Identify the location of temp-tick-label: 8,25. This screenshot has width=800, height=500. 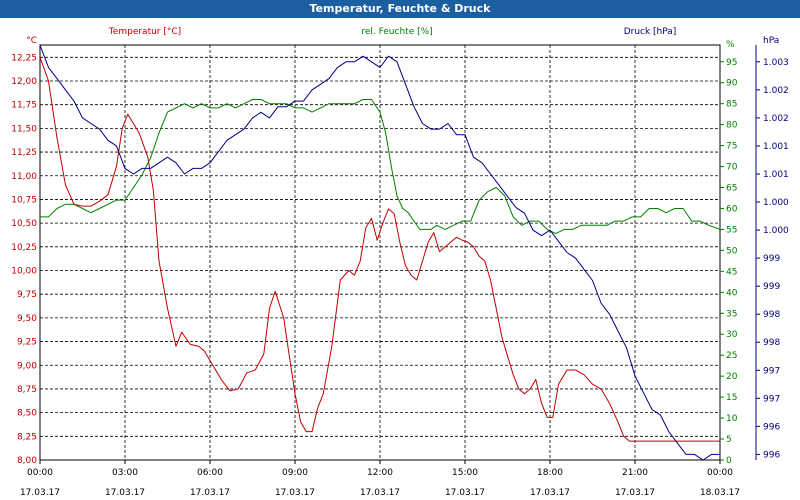
(27, 437).